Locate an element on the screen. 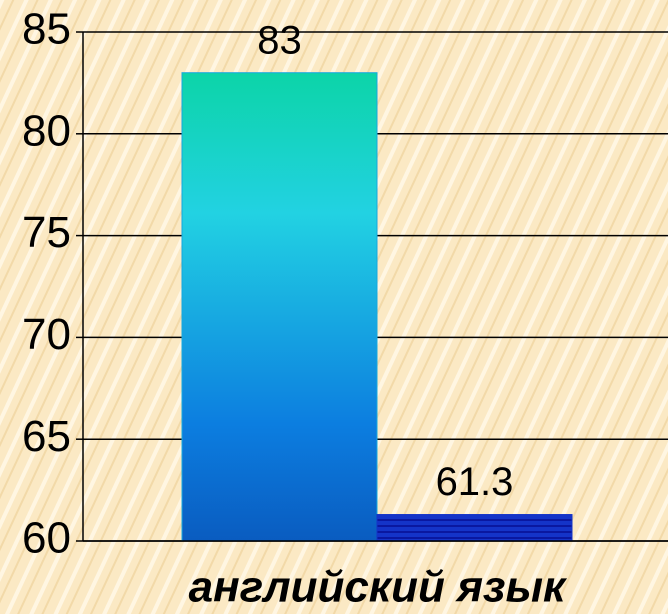  data-label: 83 is located at coordinates (279, 40).